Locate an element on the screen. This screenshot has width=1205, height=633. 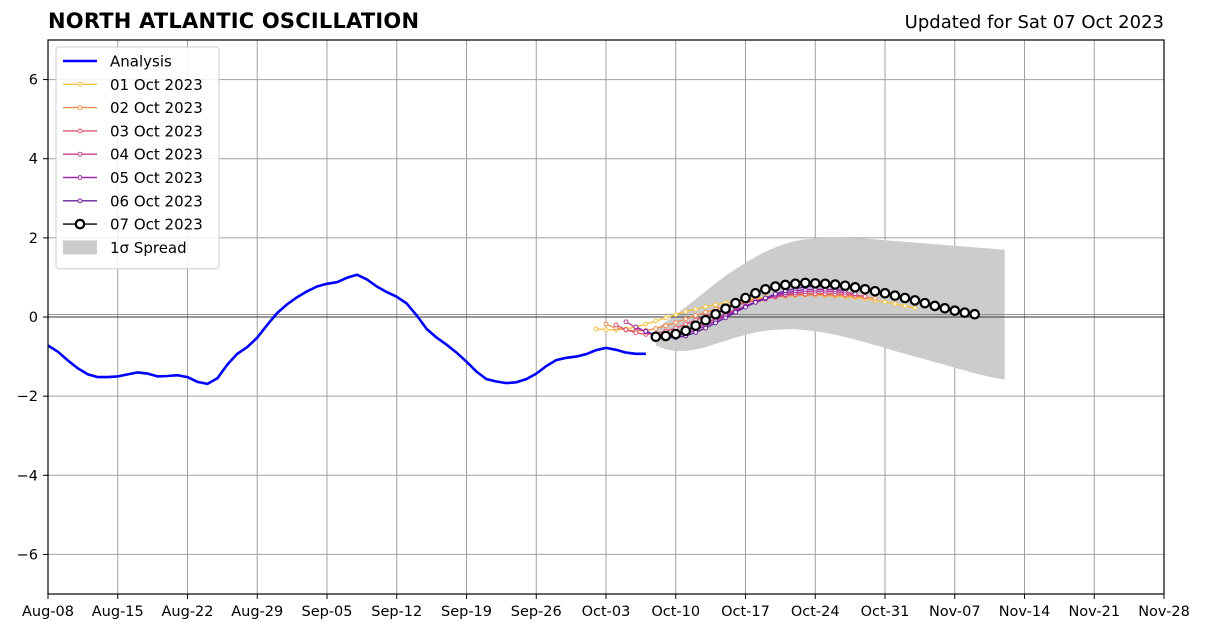
analysis-line is located at coordinates (346, 329).